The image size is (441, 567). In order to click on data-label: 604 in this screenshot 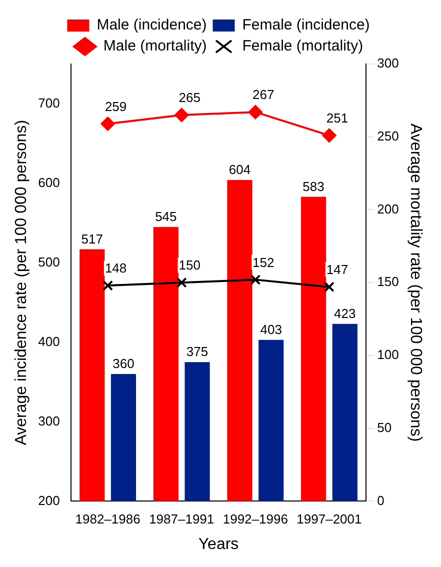, I will do `click(239, 170)`.